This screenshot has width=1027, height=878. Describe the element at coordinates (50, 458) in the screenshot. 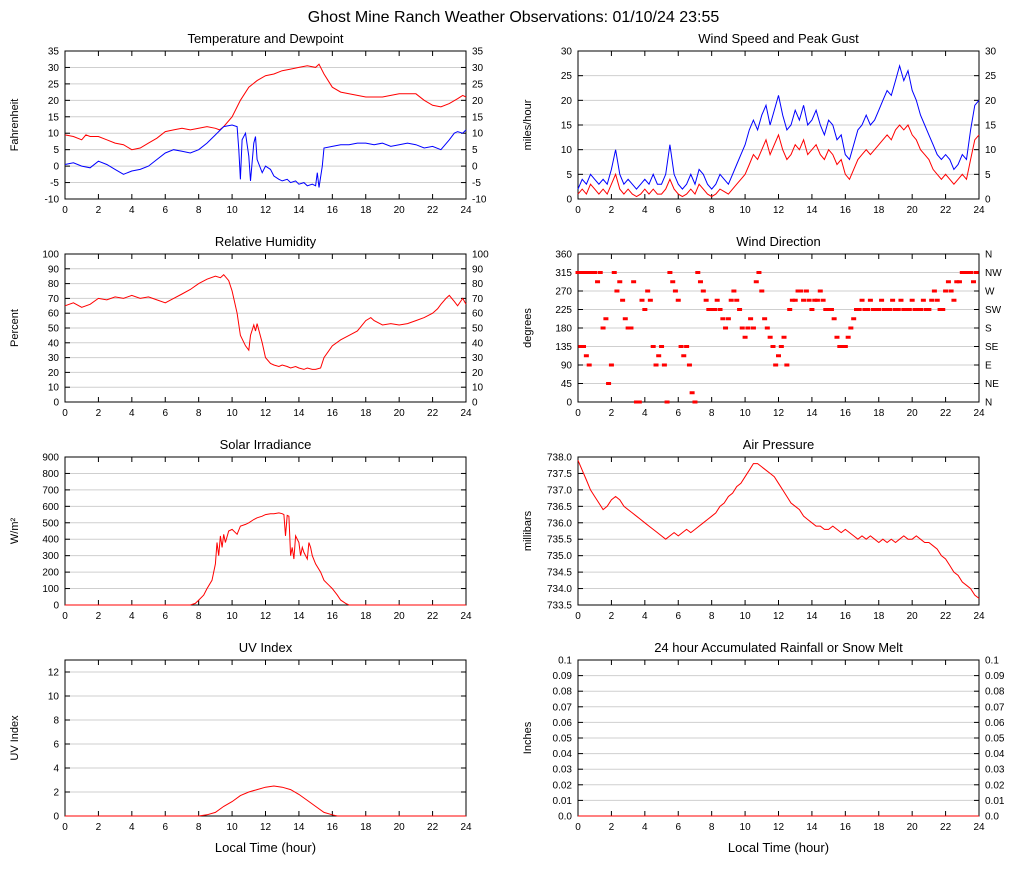

I see `svg-text: 900` at that location.